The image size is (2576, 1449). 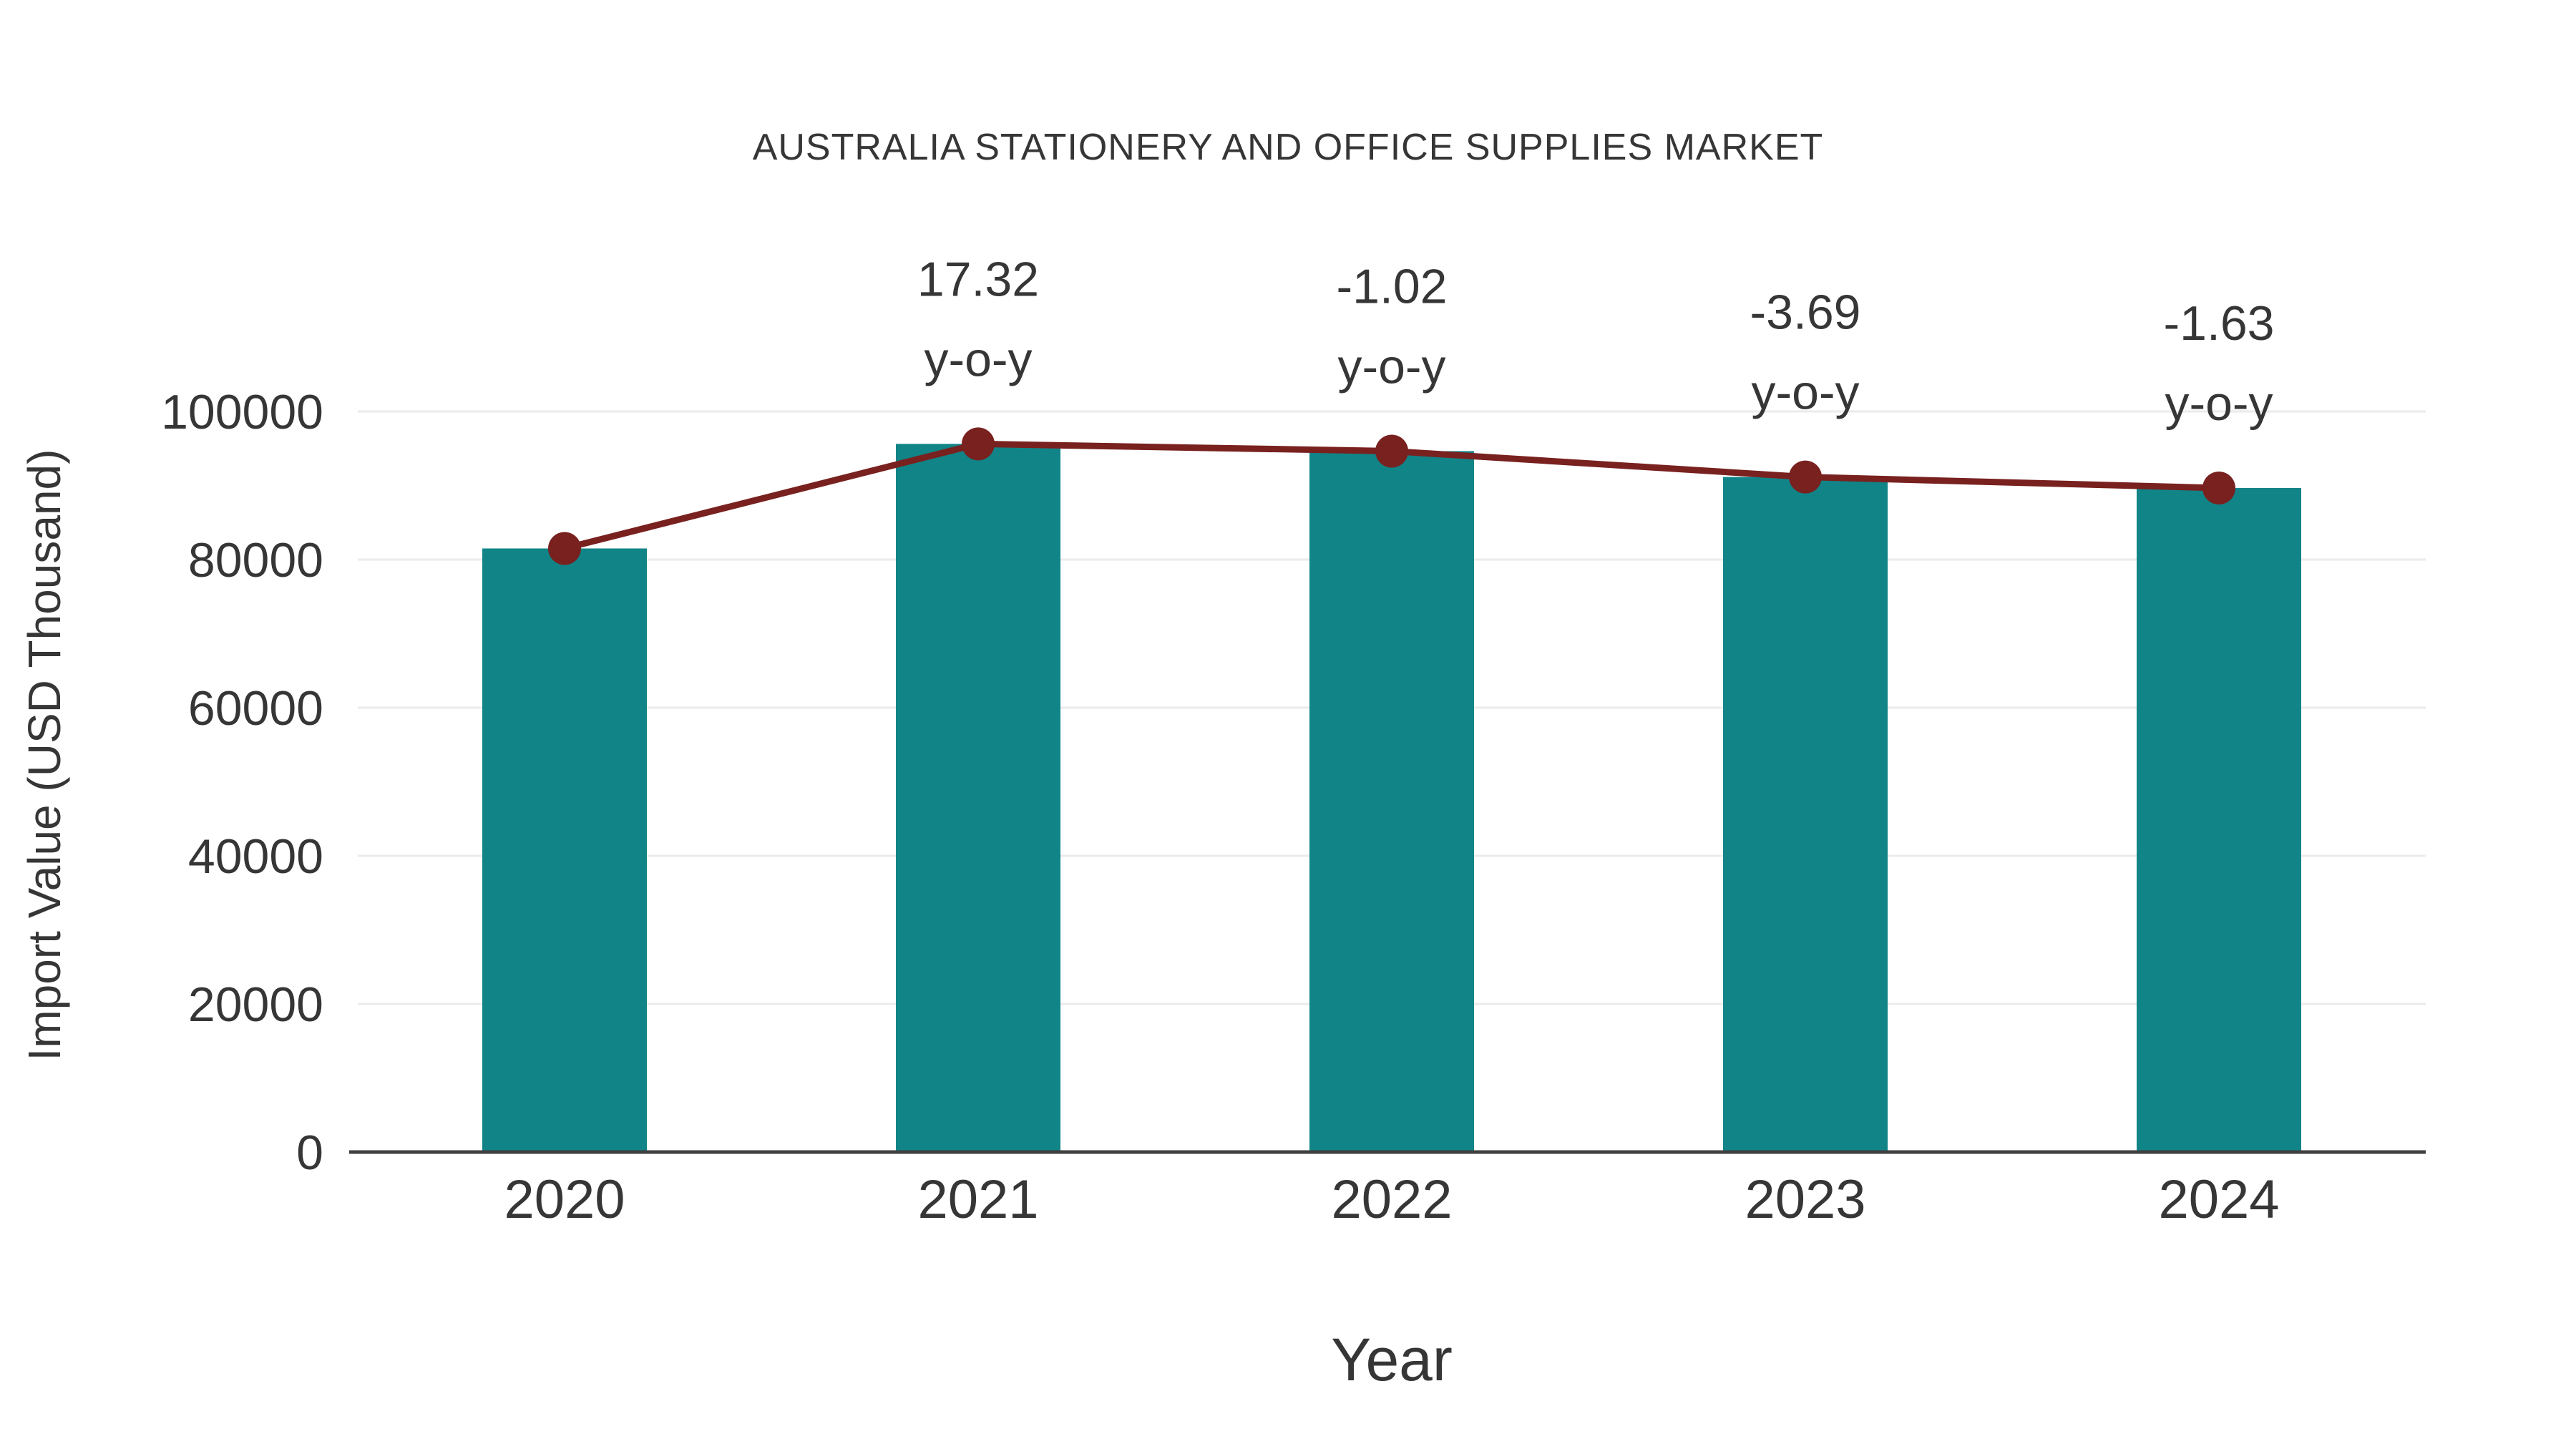 I want to click on trend-marker-2020, so click(x=564, y=548).